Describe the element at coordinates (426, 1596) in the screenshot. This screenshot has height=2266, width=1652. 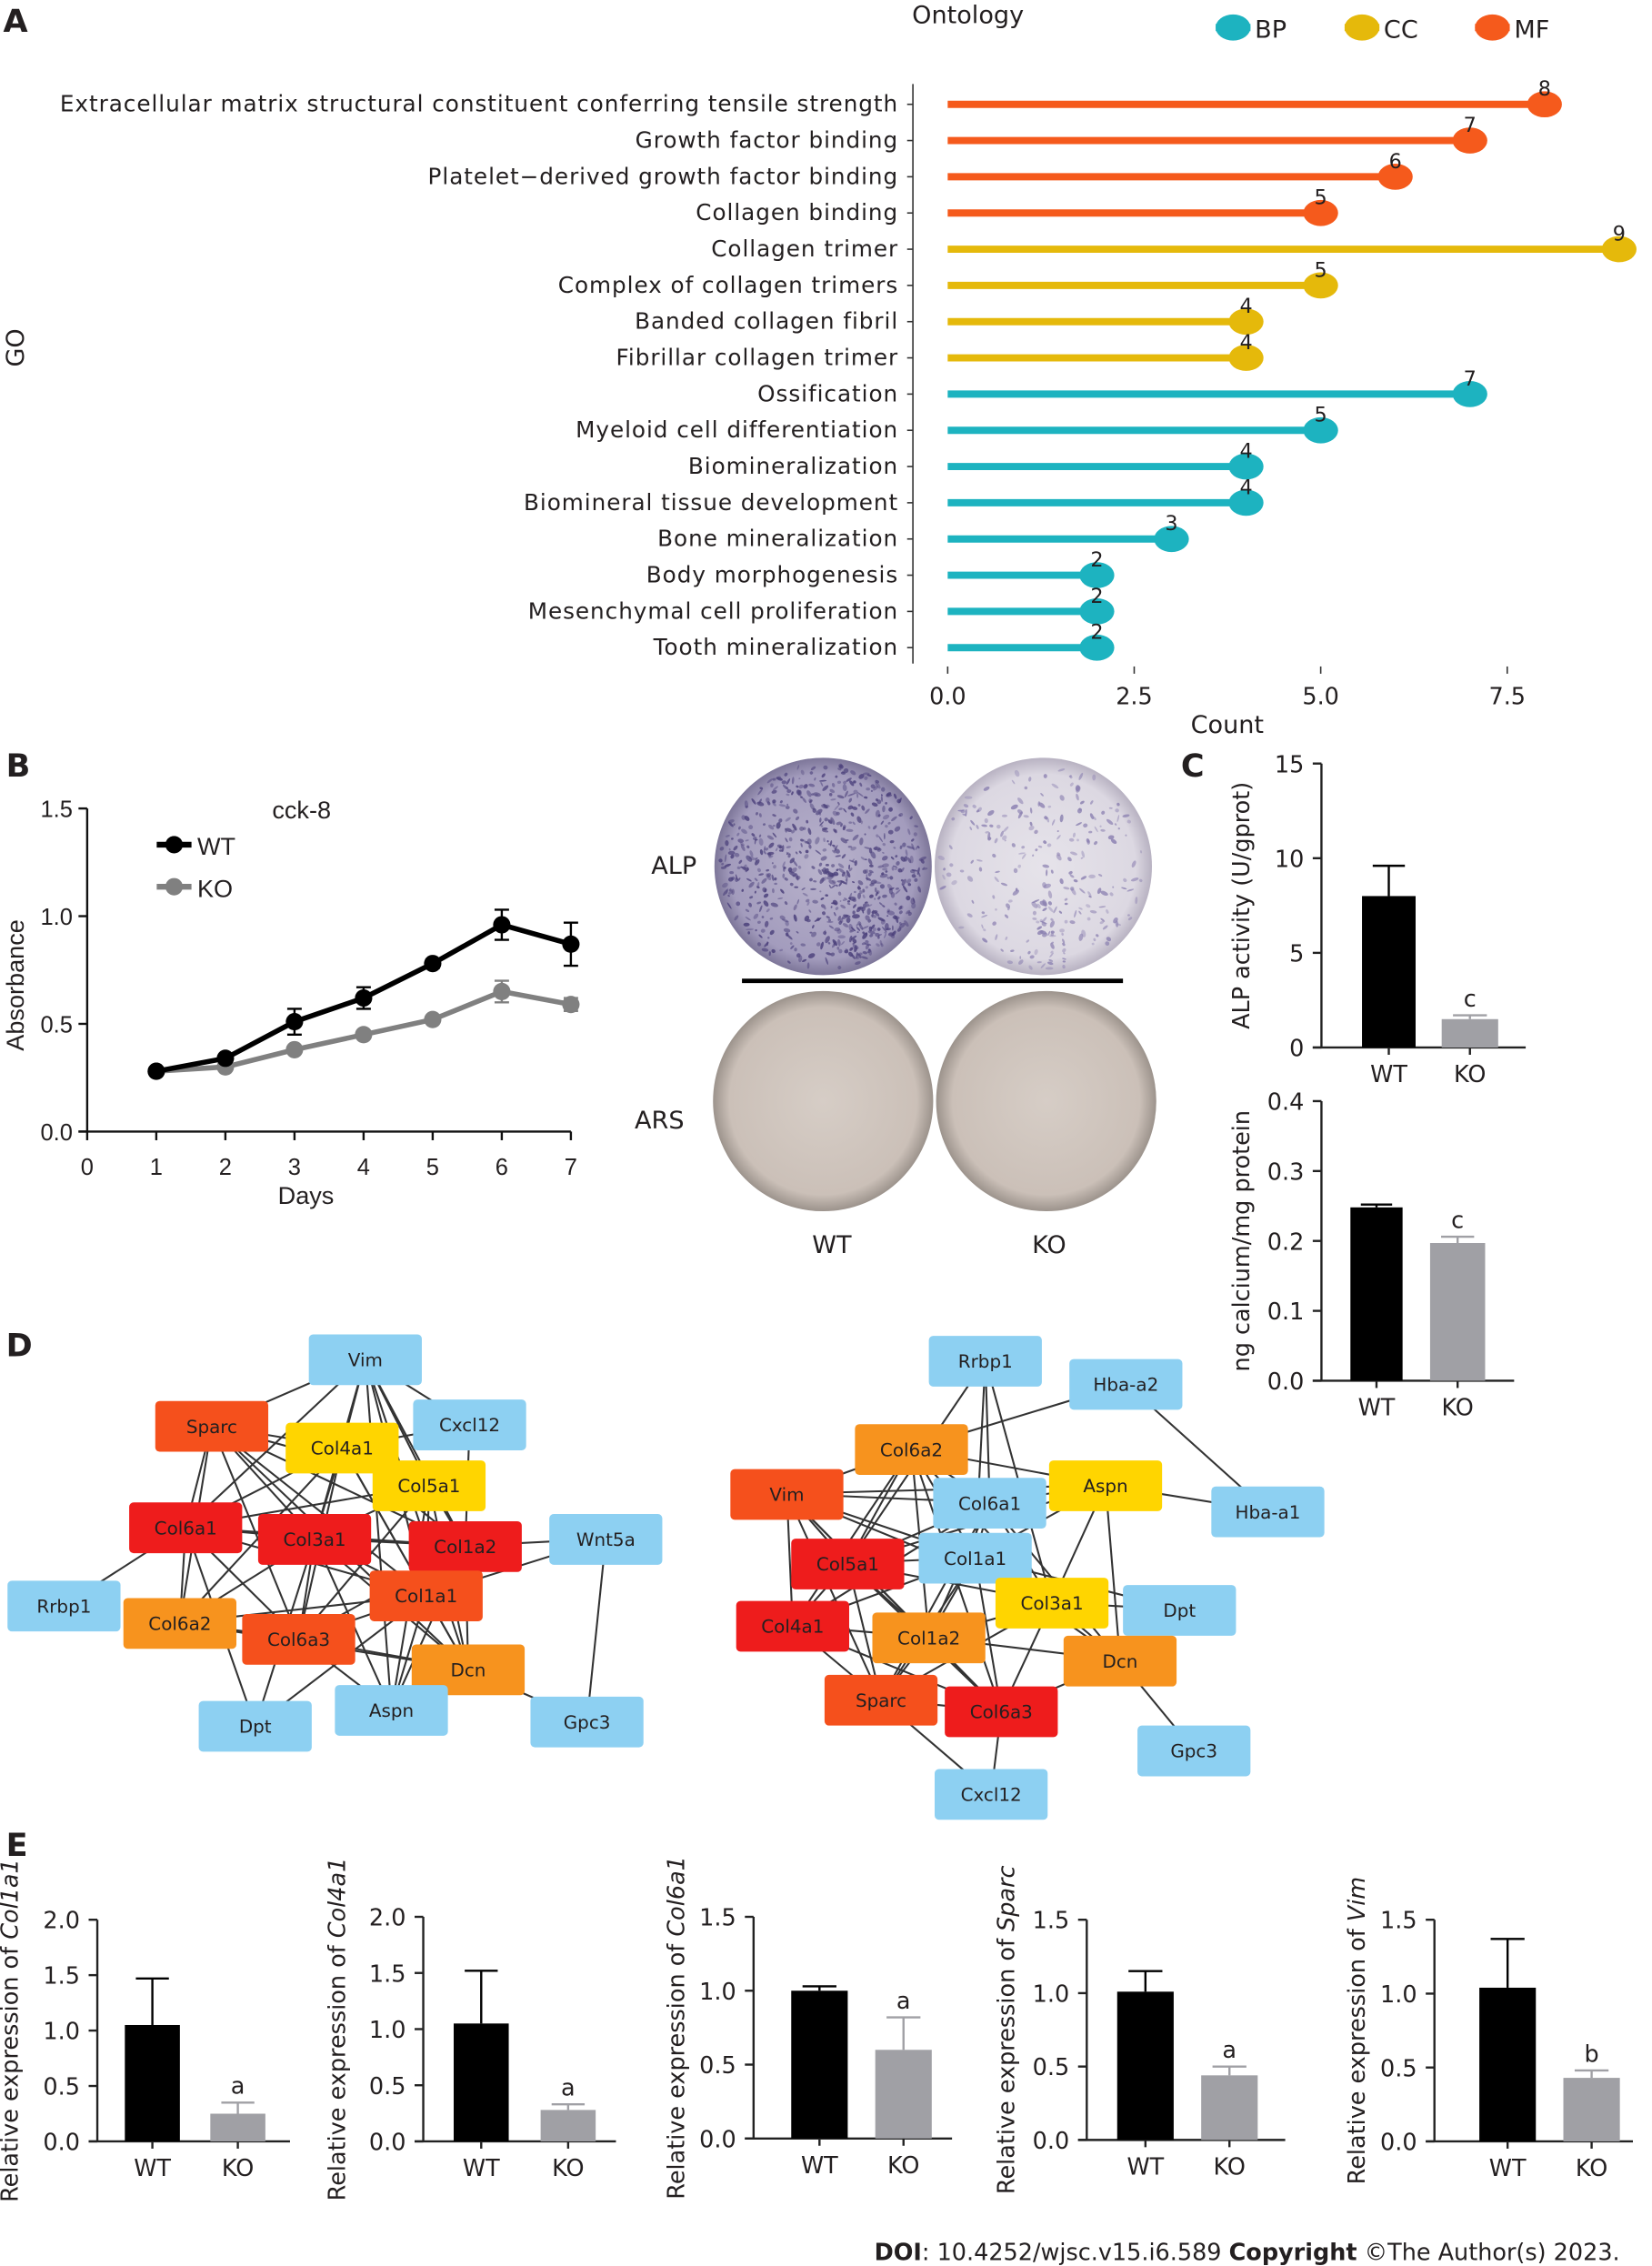
I see `gene-node-label: Col1a1` at that location.